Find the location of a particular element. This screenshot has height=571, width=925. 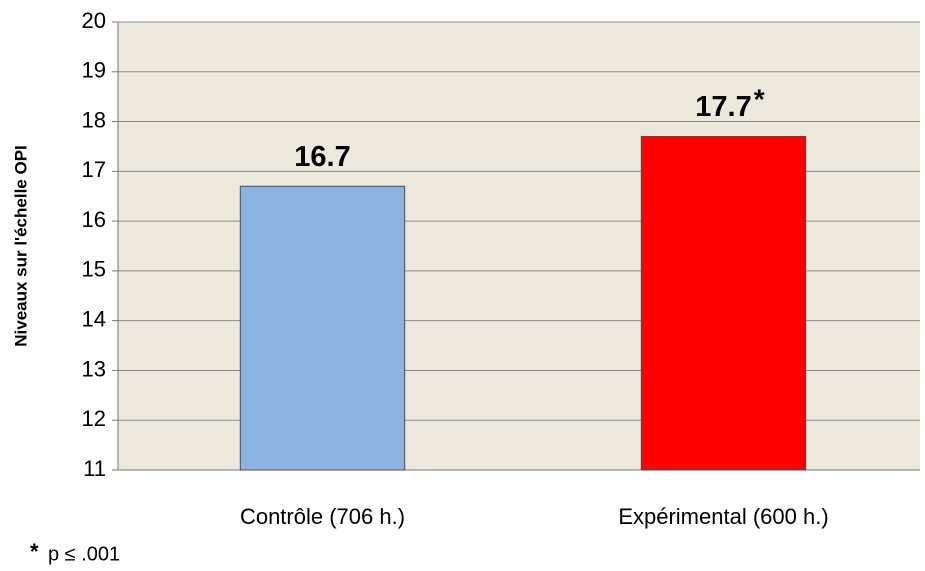

y-tick-label: 16 is located at coordinates (94, 219).